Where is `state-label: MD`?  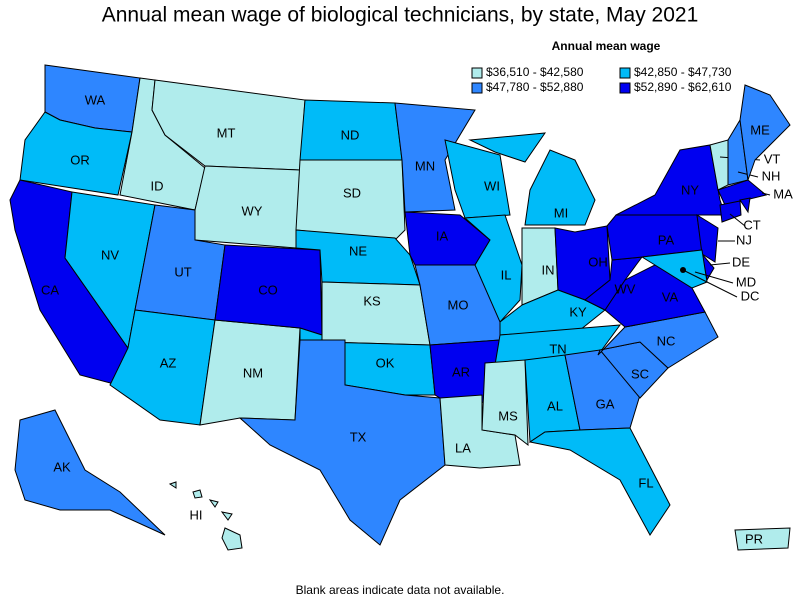
state-label: MD is located at coordinates (746, 281).